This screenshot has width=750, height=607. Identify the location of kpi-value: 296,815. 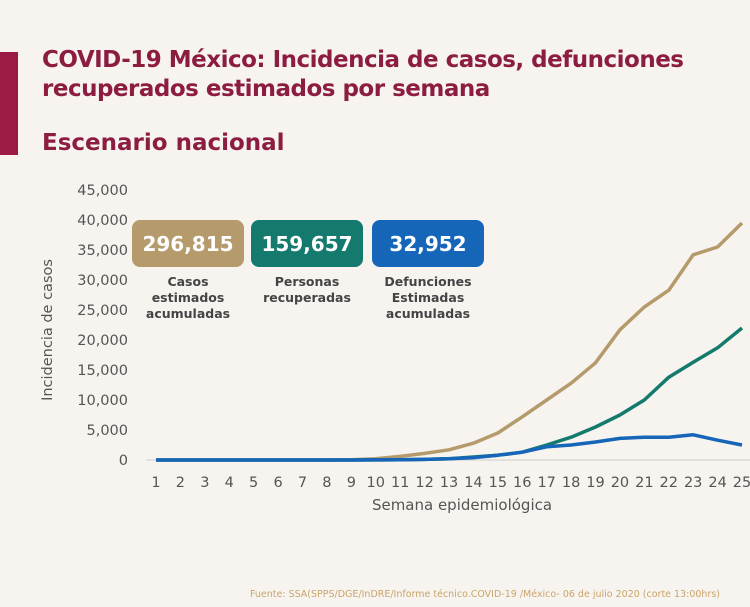
(188, 243).